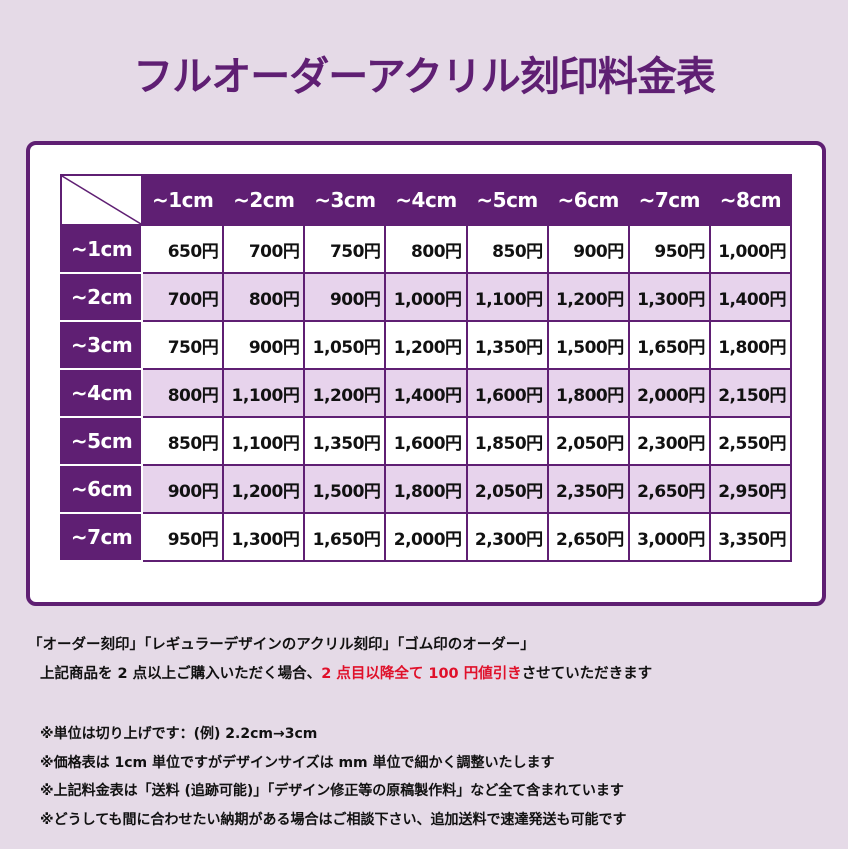 The height and width of the screenshot is (849, 848). I want to click on remark: ※単位は切り上げです：(例) 2.2cm→3cm, so click(179, 734).